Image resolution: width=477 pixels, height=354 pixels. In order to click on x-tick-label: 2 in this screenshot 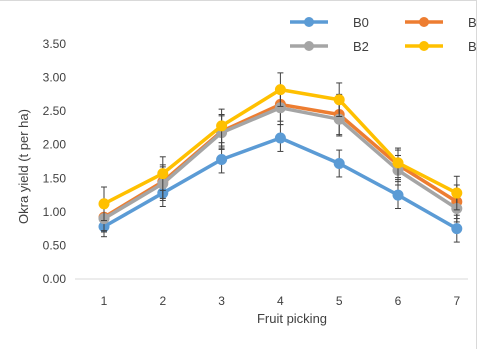, I will do `click(162, 301)`.